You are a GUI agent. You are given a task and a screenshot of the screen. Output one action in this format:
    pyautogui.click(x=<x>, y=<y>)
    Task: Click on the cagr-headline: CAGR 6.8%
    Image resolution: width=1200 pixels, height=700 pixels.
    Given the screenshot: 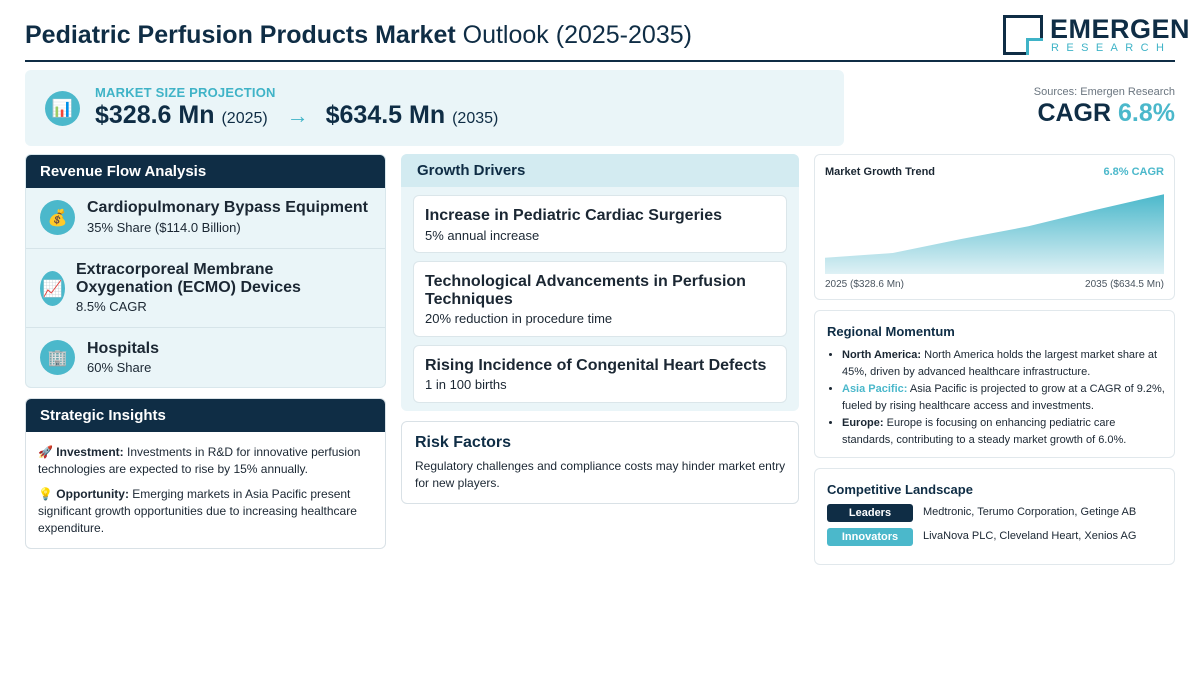 What is the action you would take?
    pyautogui.click(x=1104, y=113)
    